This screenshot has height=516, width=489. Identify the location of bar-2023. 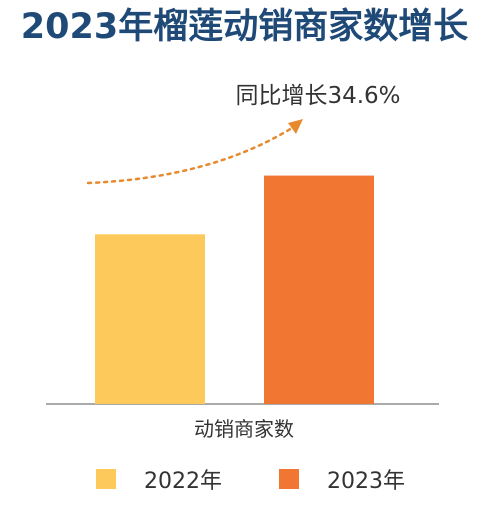
(319, 289).